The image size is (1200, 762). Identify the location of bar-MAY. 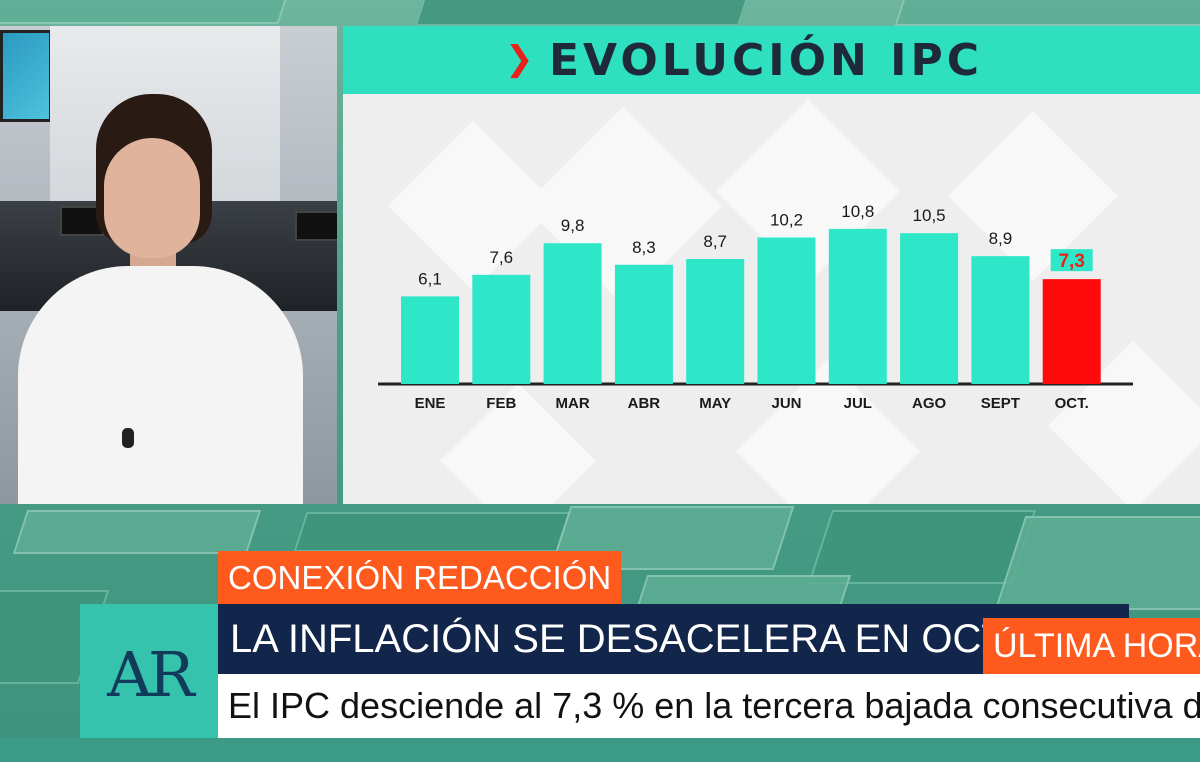
(715, 321).